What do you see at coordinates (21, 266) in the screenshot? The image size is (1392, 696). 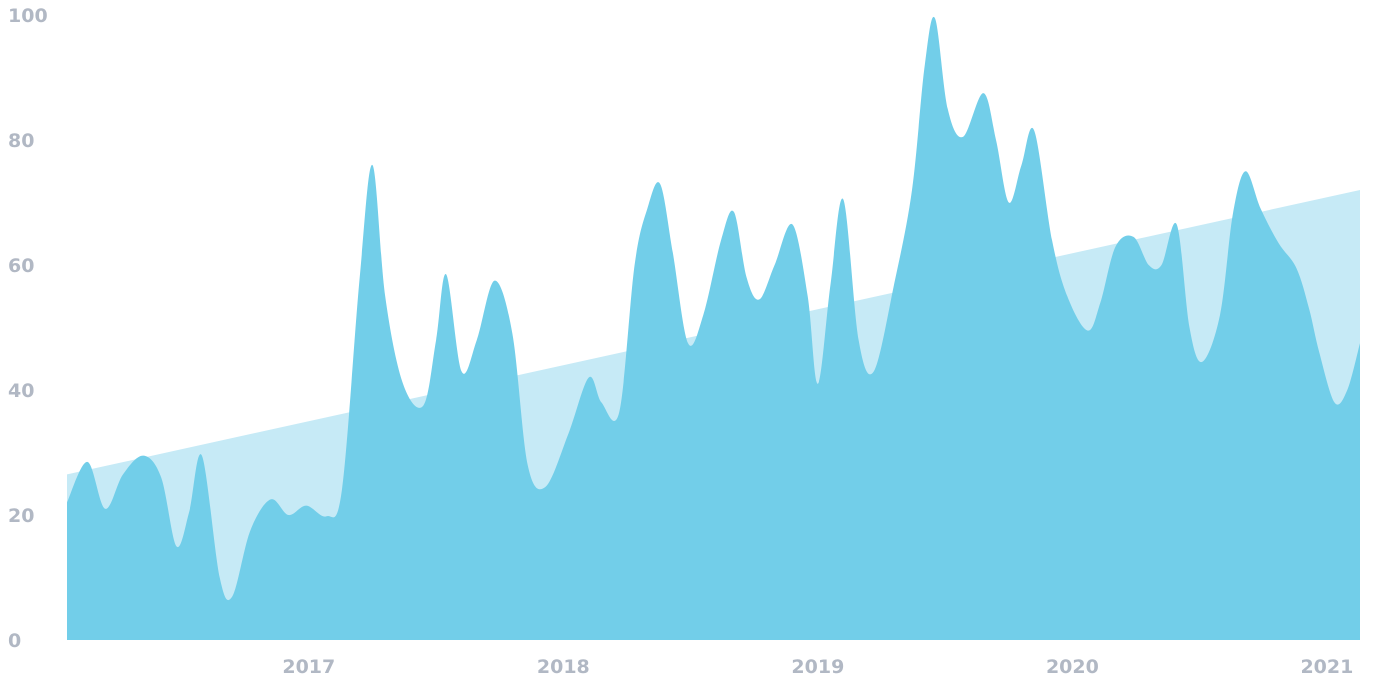 I see `y-tick-label: 60` at bounding box center [21, 266].